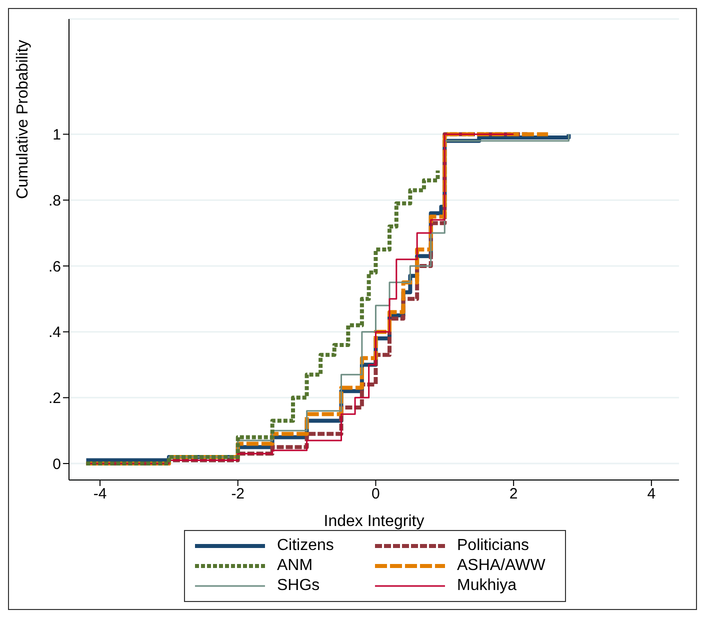  I want to click on x-axis-title: Index Integrity, so click(374, 521).